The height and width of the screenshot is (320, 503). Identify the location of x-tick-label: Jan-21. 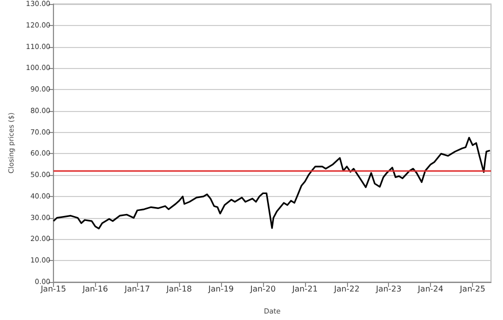
(304, 289).